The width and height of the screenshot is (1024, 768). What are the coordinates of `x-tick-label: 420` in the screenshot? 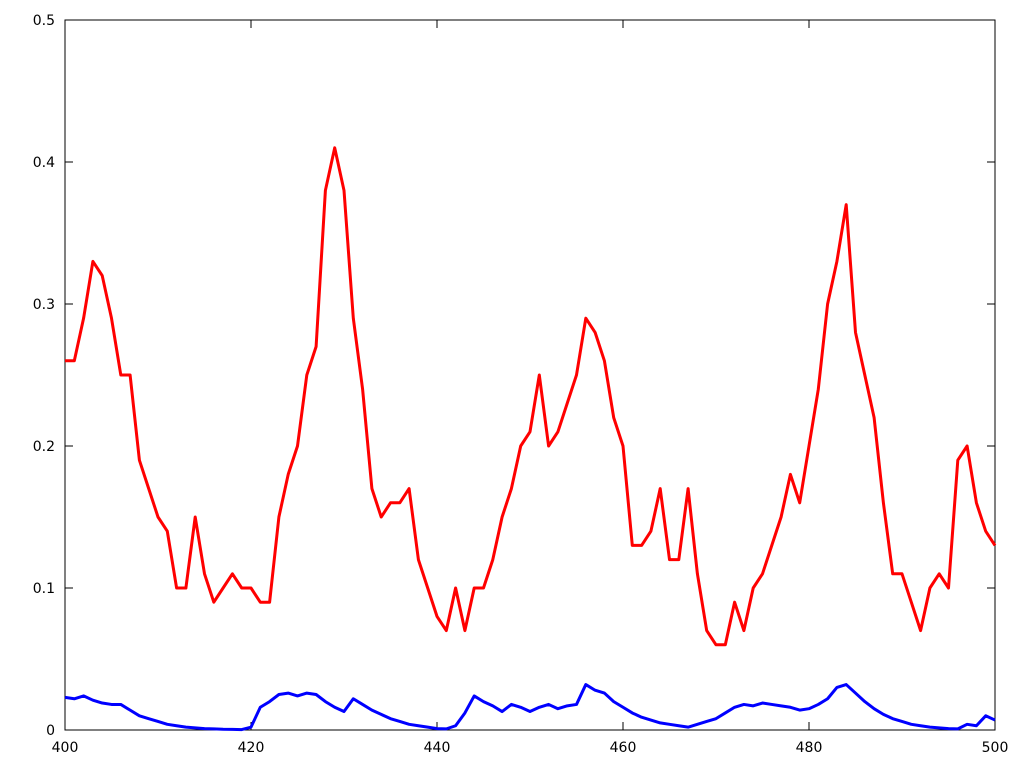 It's located at (251, 748).